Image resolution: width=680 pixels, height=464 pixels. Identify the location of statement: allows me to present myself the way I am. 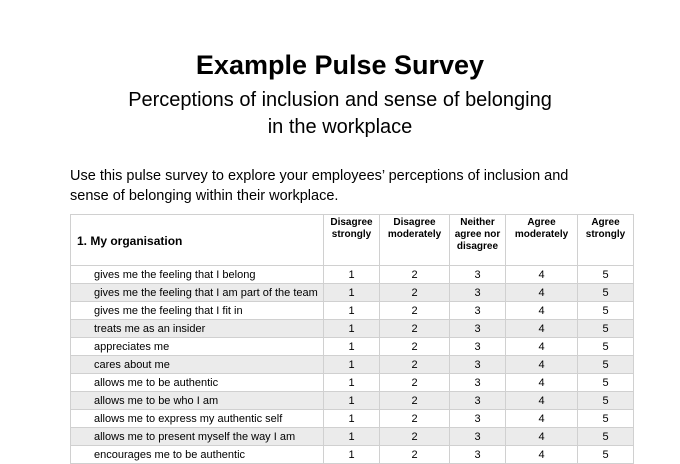
(197, 436).